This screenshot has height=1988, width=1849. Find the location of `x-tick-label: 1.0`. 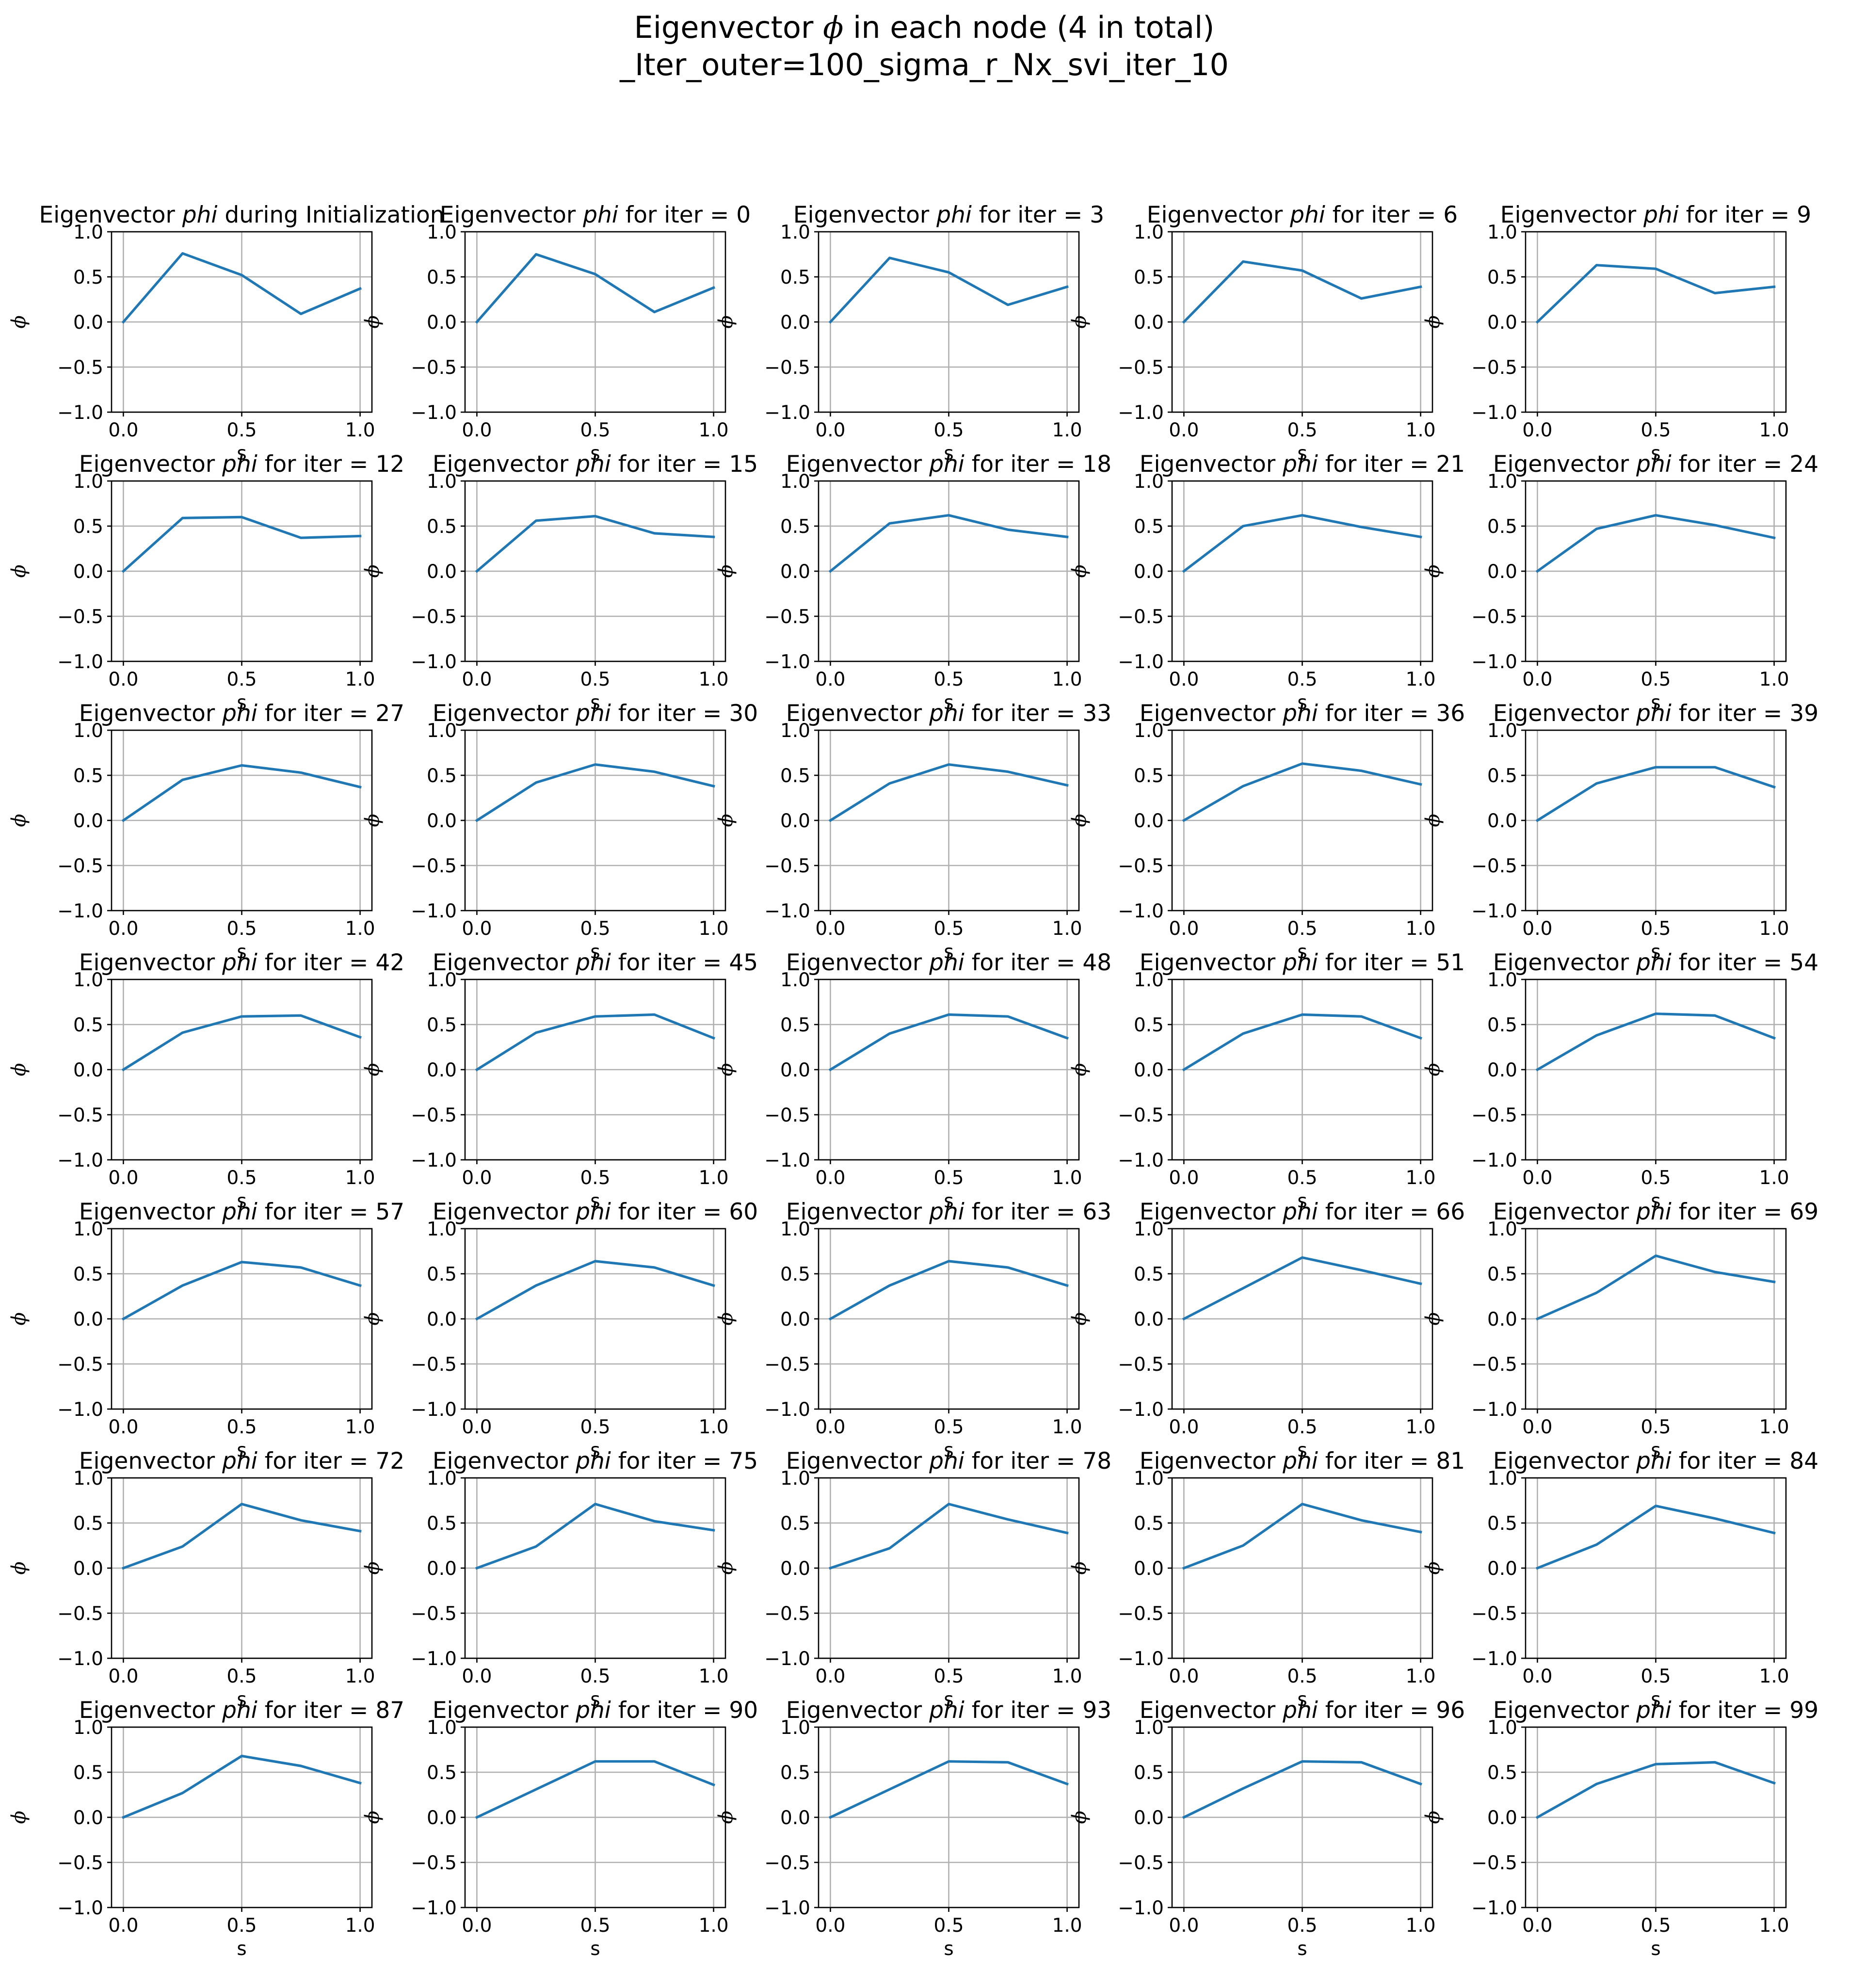

x-tick-label: 1.0 is located at coordinates (1421, 1676).